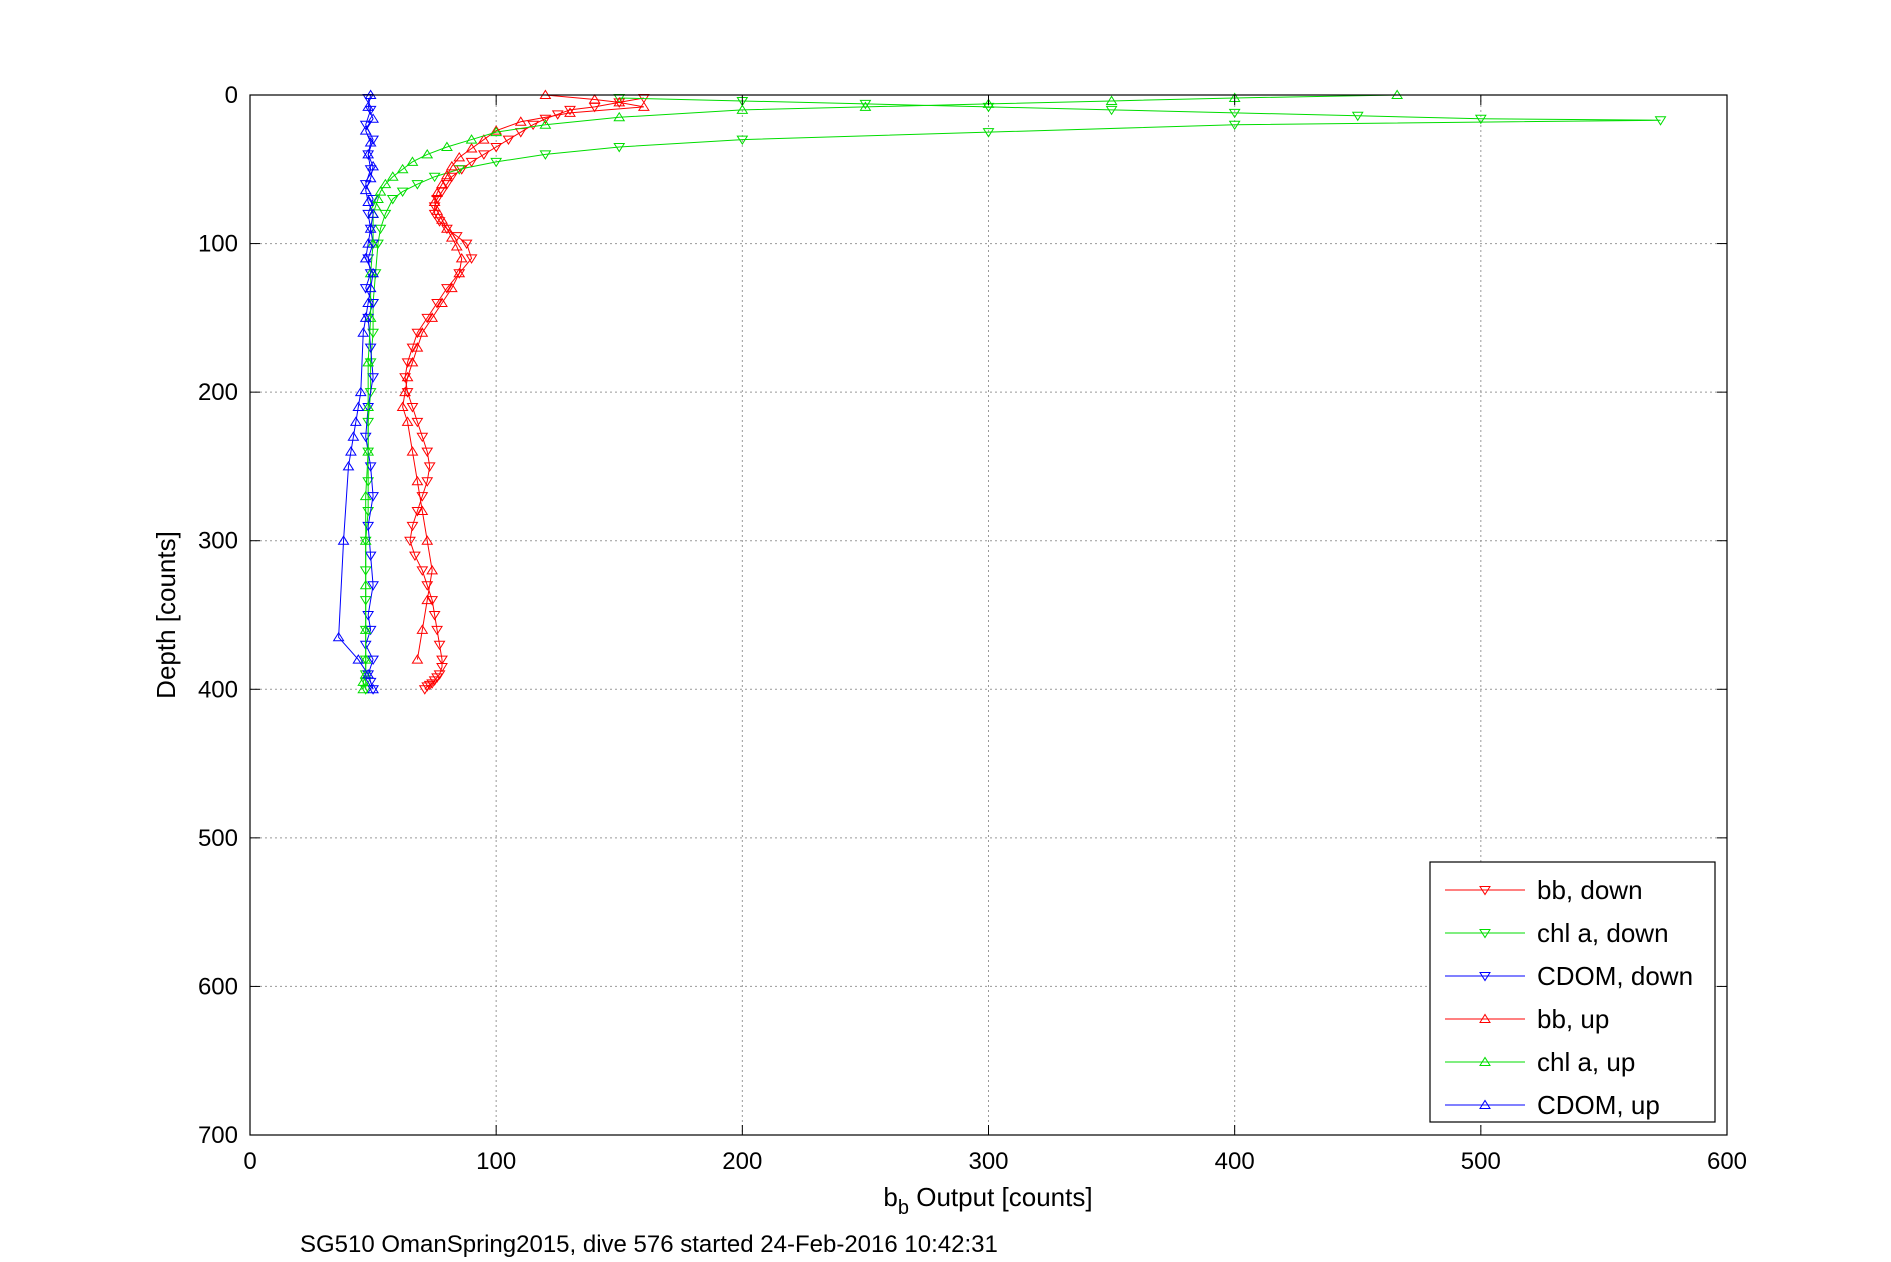  Describe the element at coordinates (231, 95) in the screenshot. I see `y-tick-label: 0` at that location.